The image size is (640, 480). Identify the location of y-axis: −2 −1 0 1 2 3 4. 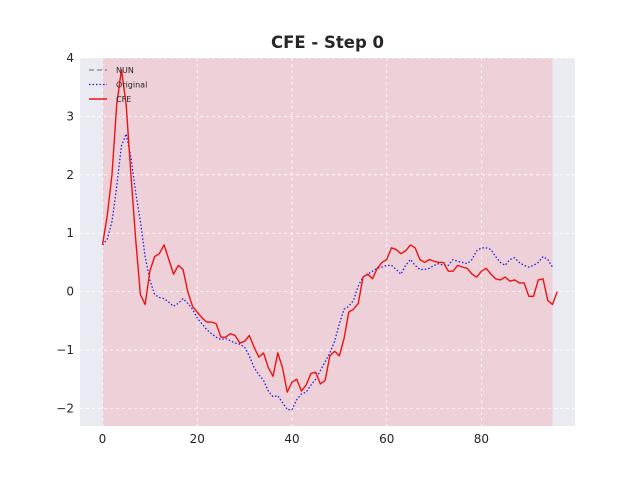
(65, 233).